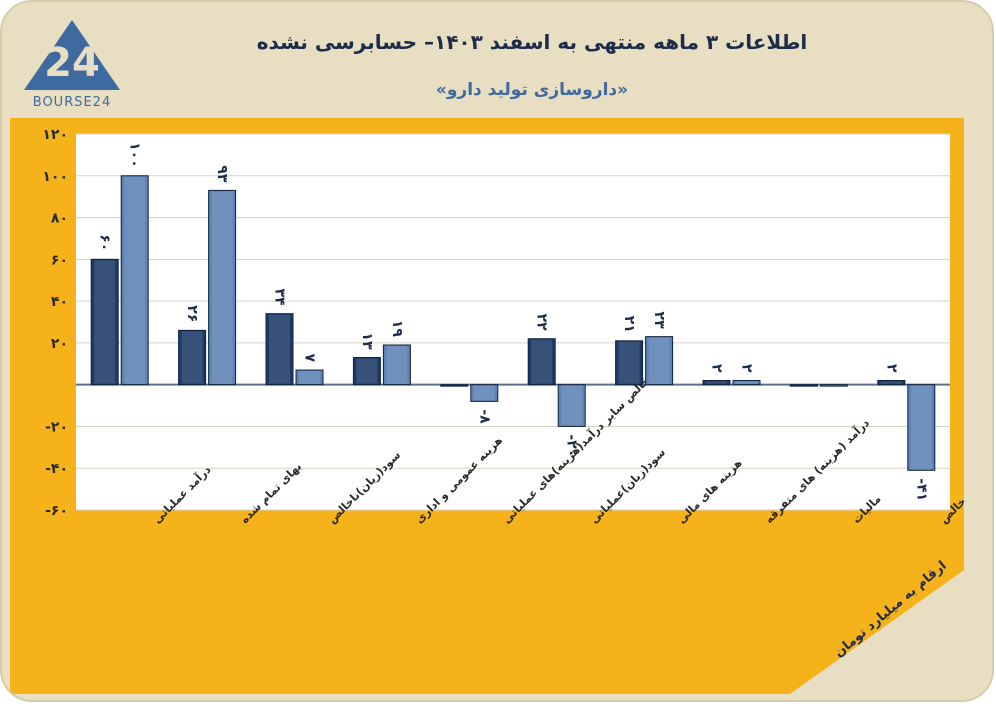 The image size is (996, 704). I want to click on y-tick-label: -۴۰, so click(56, 469).